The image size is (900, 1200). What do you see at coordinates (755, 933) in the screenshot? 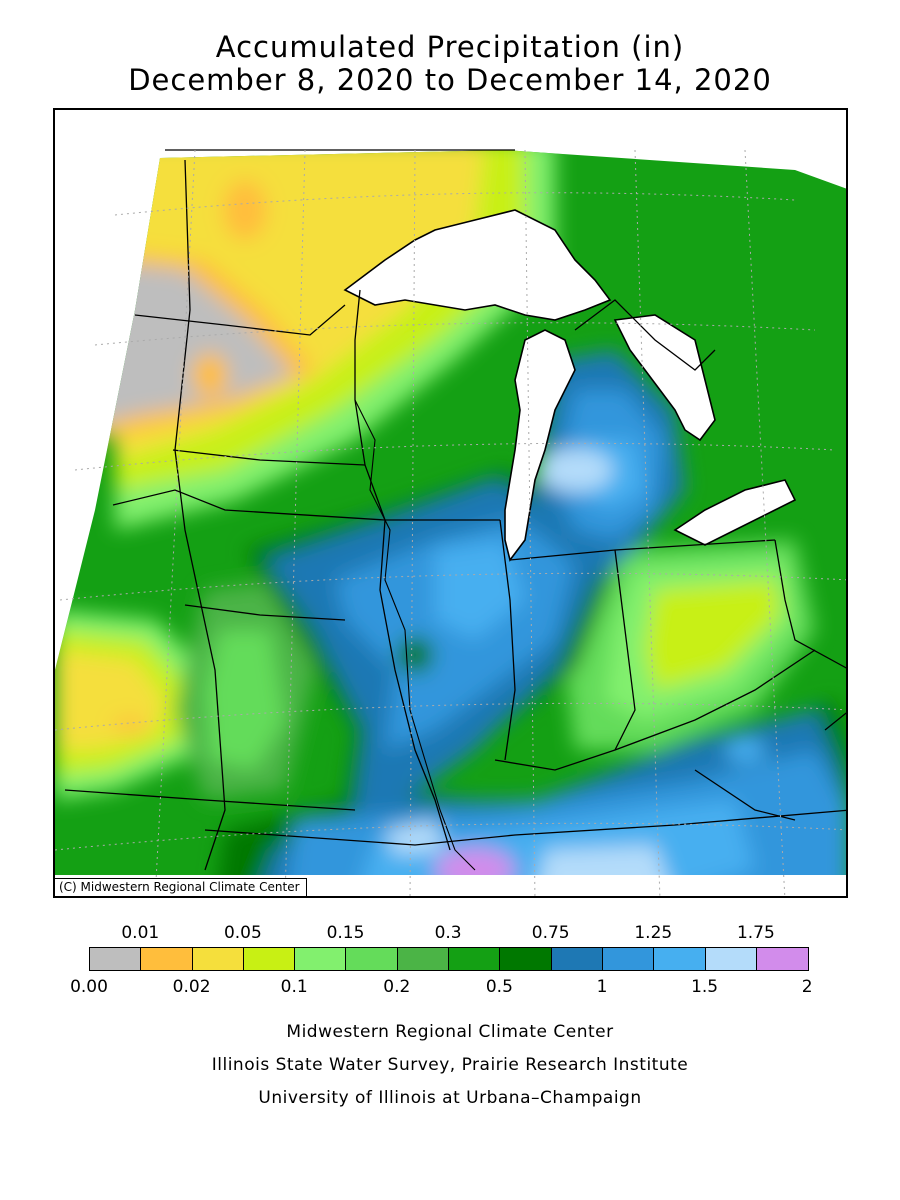
I see `legend-top-label: 1.75` at bounding box center [755, 933].